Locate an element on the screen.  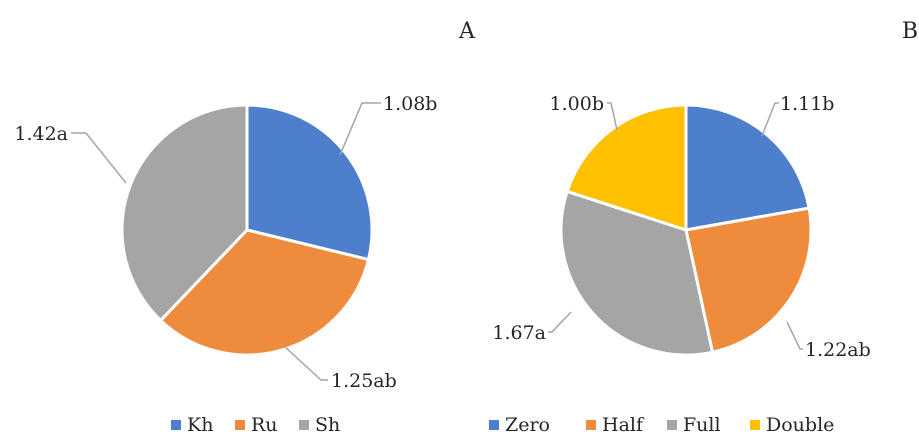
legend-b-label-half: Half is located at coordinates (623, 425).